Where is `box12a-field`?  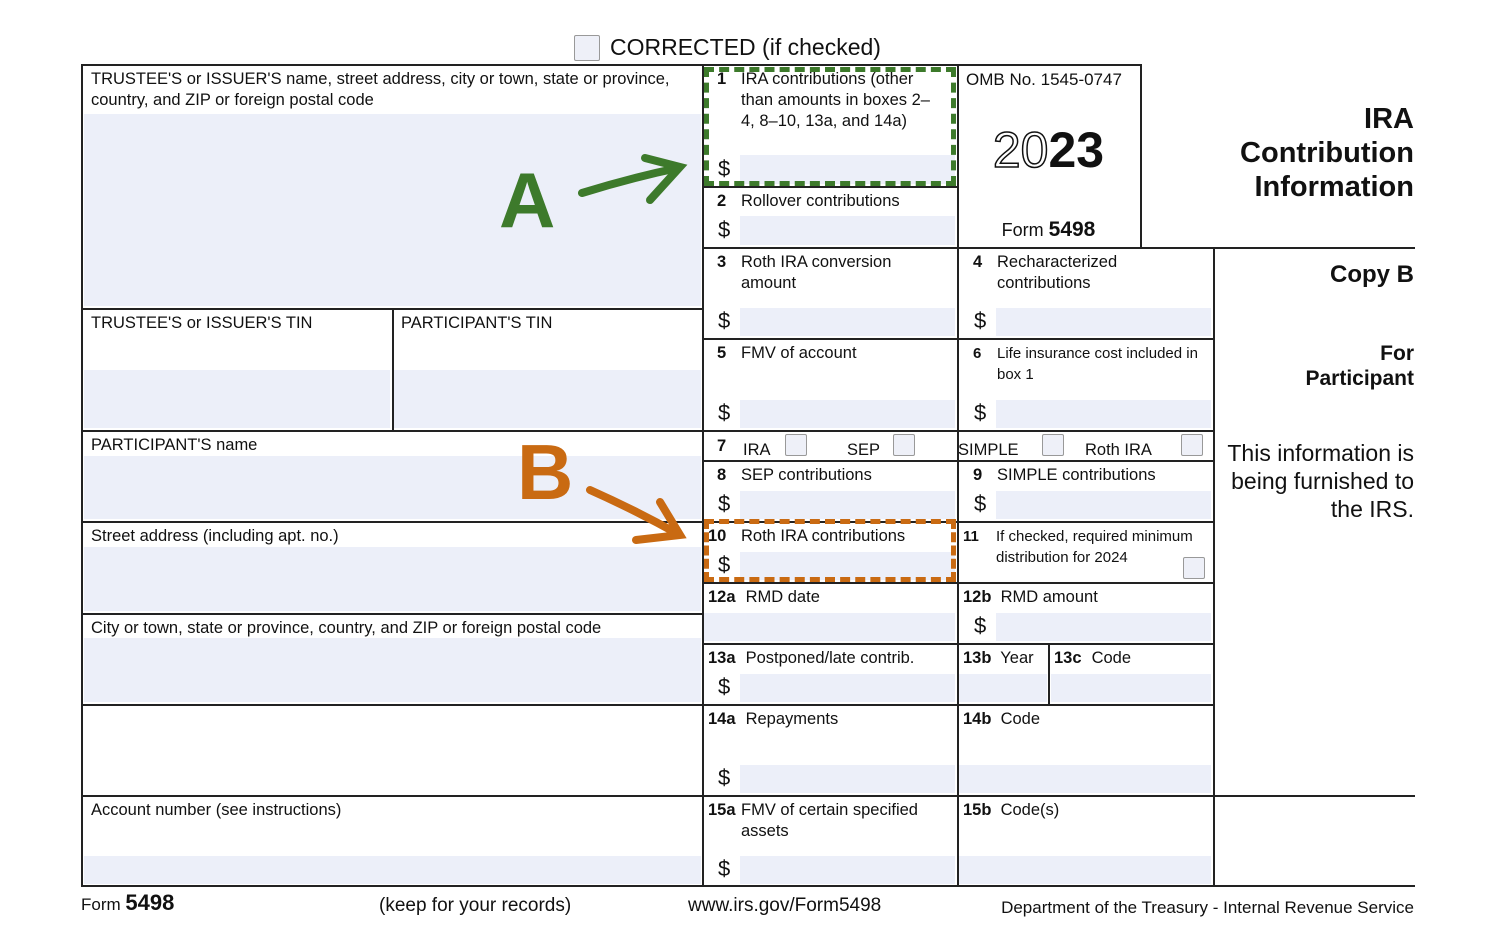
box12a-field is located at coordinates (829, 627).